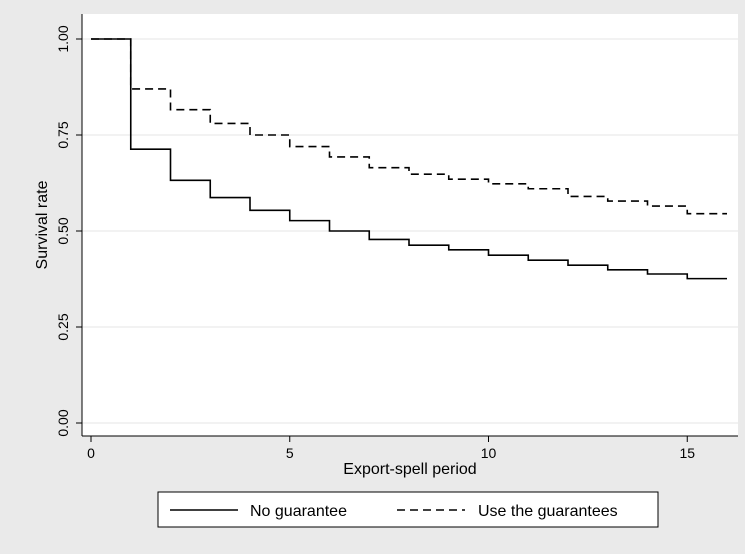 The width and height of the screenshot is (745, 554). Describe the element at coordinates (63, 134) in the screenshot. I see `y-tick-label-3: 0.75` at that location.